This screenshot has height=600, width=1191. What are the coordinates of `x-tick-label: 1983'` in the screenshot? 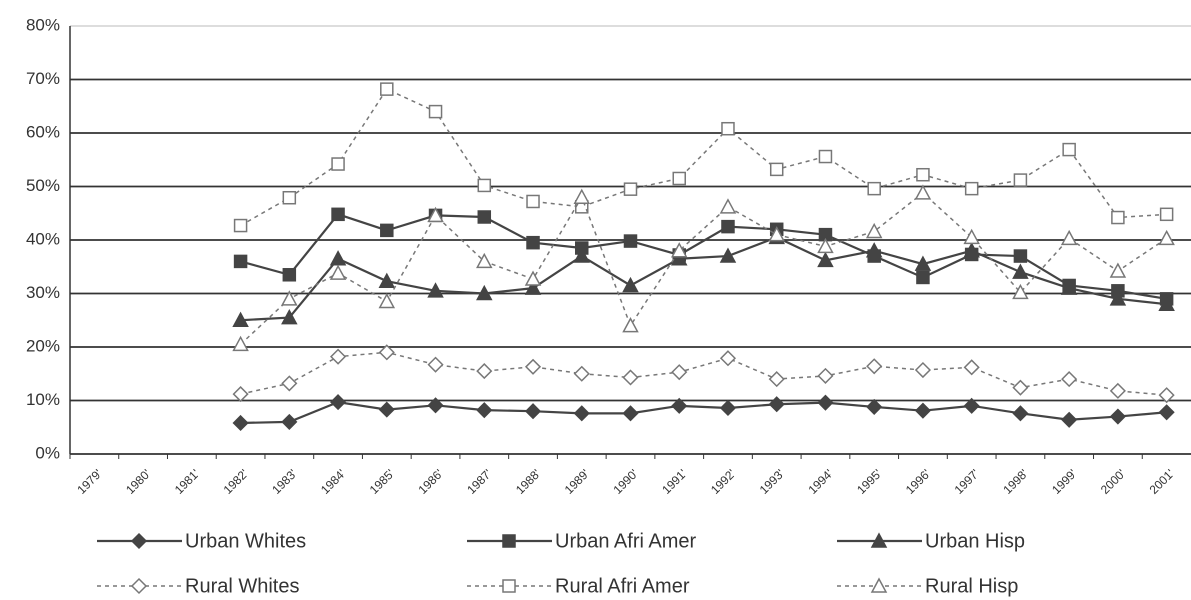 It's located at (284, 481).